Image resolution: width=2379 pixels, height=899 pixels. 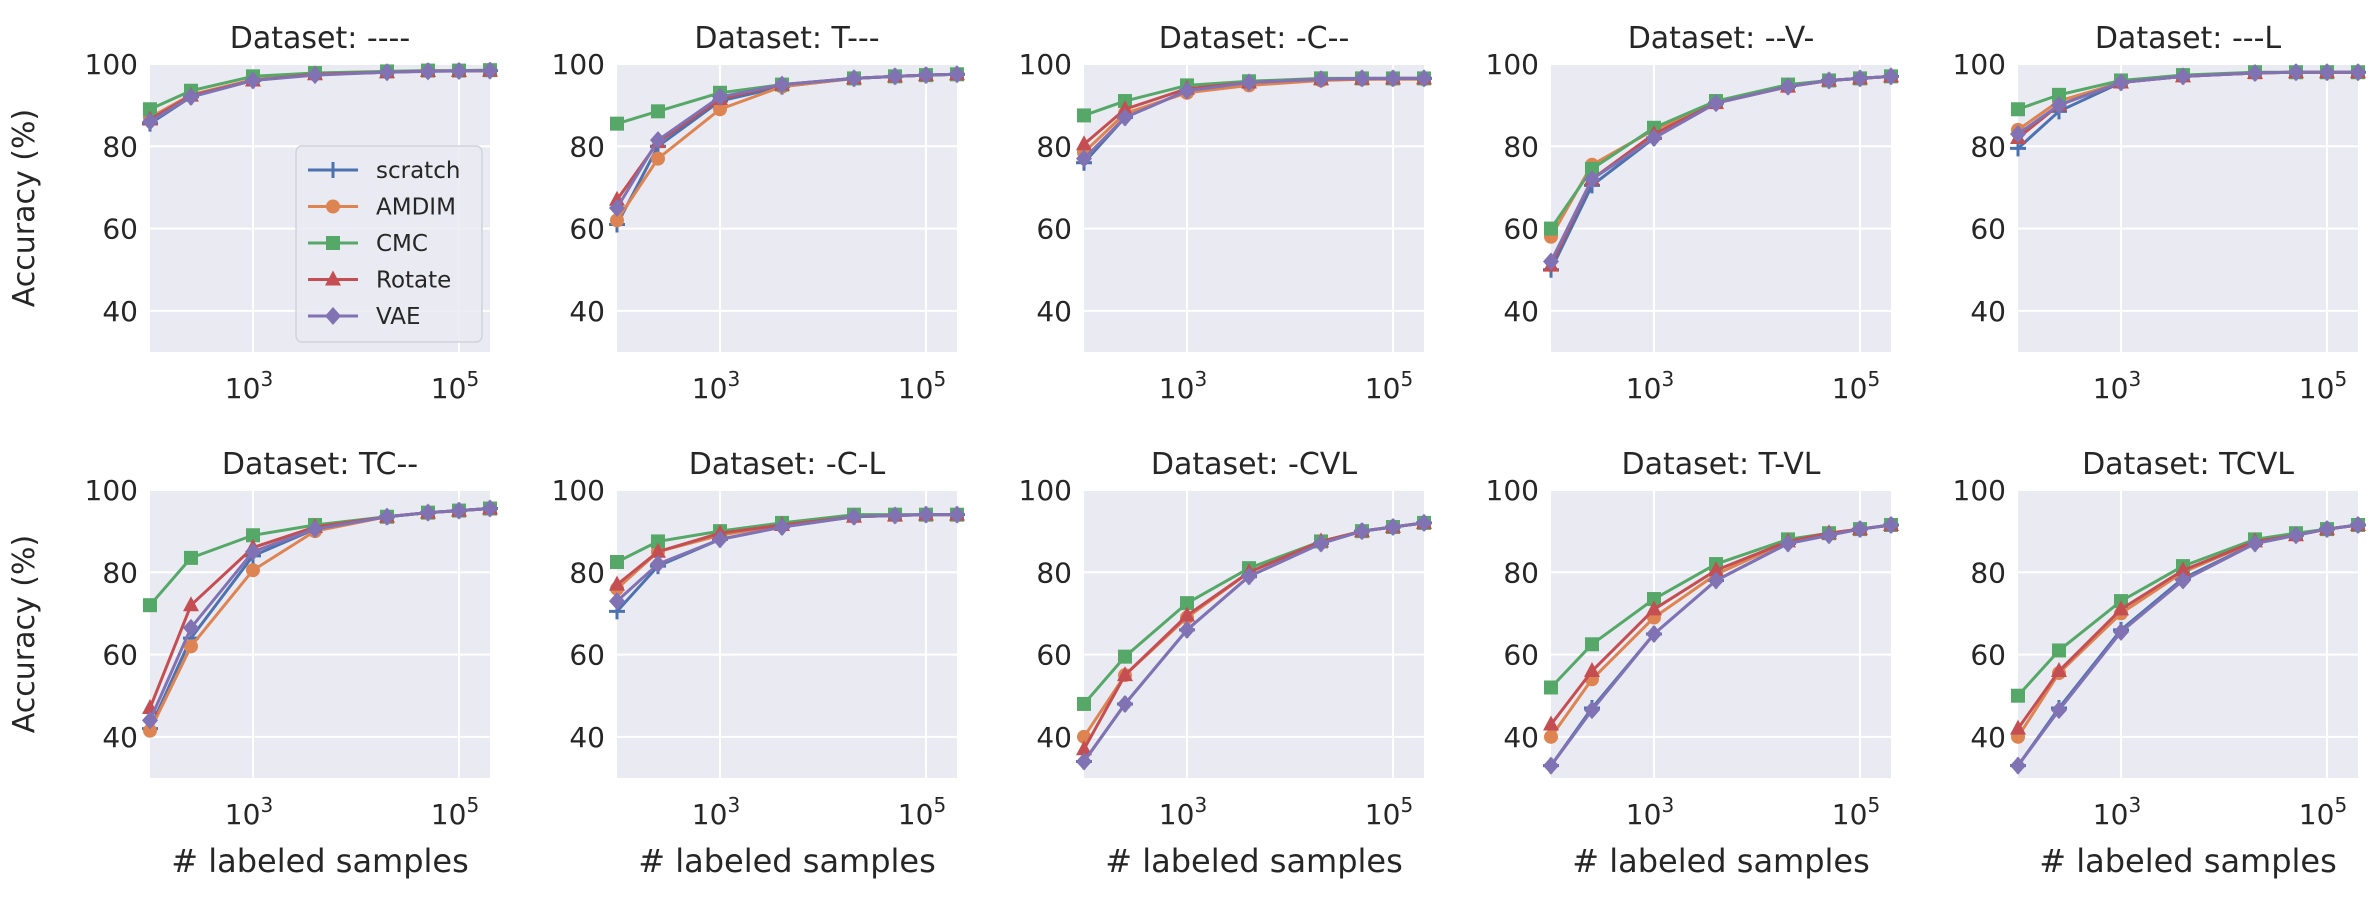 What do you see at coordinates (398, 317) in the screenshot?
I see `legend-label: VAE` at bounding box center [398, 317].